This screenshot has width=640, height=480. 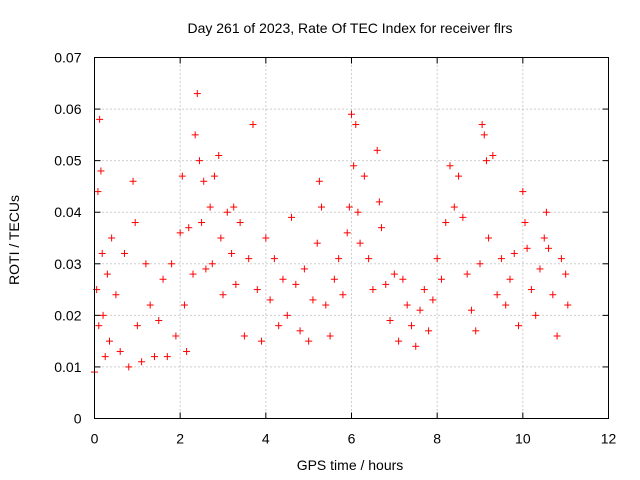 I want to click on x-tick-label: 4, so click(x=266, y=439).